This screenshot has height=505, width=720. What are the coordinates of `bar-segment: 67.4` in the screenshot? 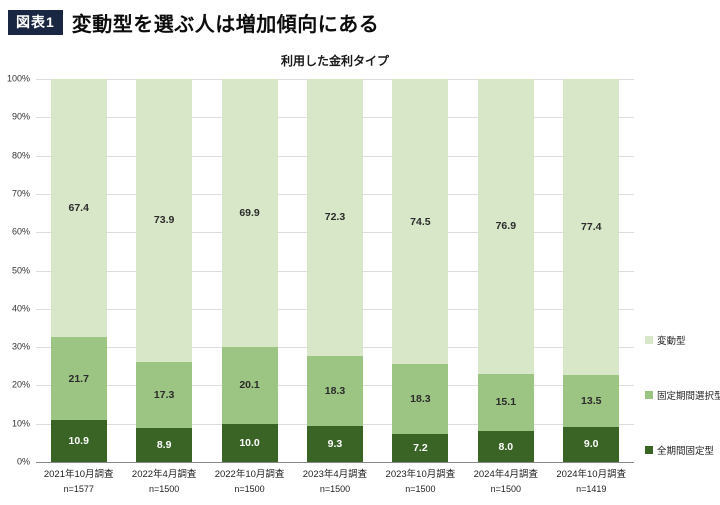 It's located at (78, 208).